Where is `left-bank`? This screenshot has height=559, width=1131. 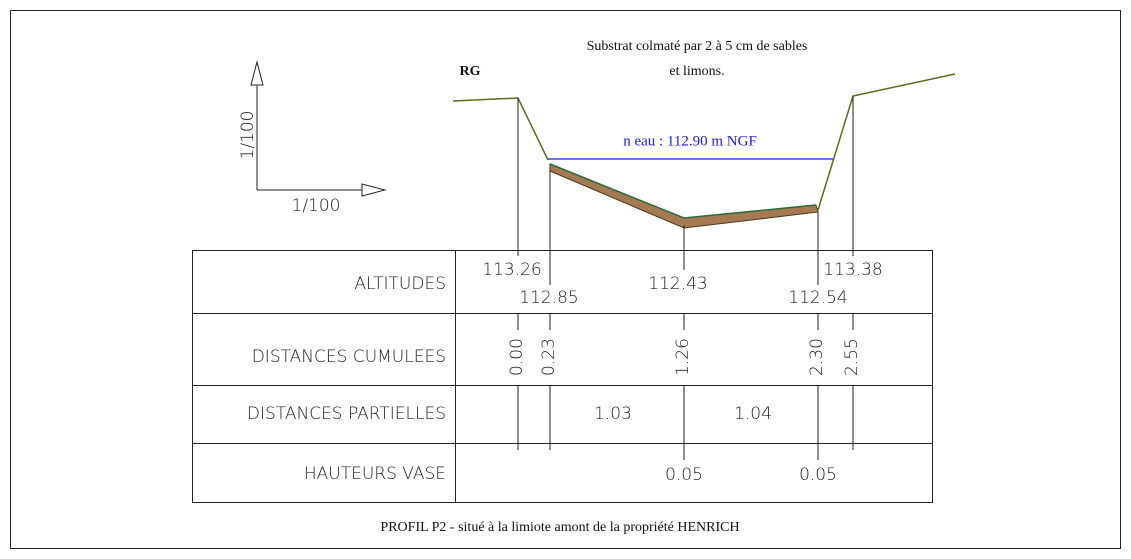 left-bank is located at coordinates (500, 129).